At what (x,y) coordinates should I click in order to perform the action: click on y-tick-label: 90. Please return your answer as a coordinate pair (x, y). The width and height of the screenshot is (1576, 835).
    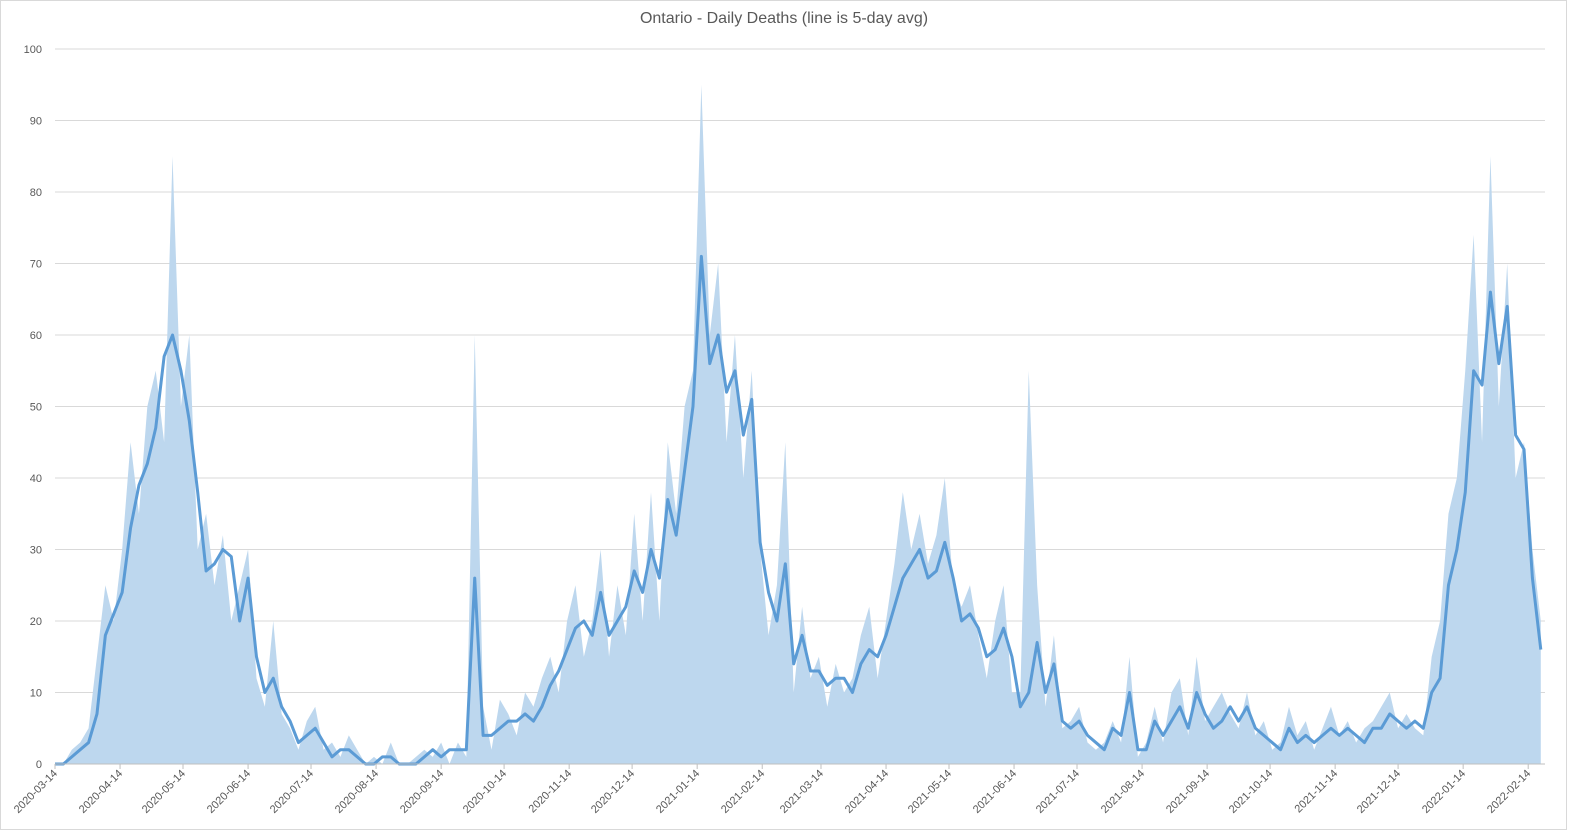
    Looking at the image, I should click on (36, 122).